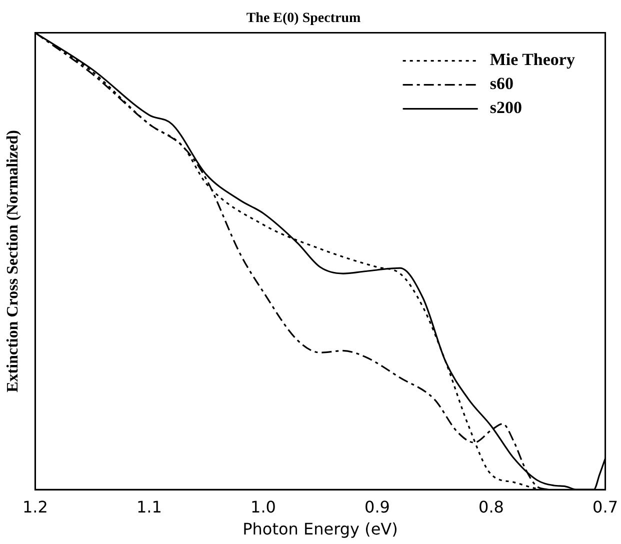 The height and width of the screenshot is (544, 621). Describe the element at coordinates (35, 506) in the screenshot. I see `x-tick-label: 1.2` at that location.